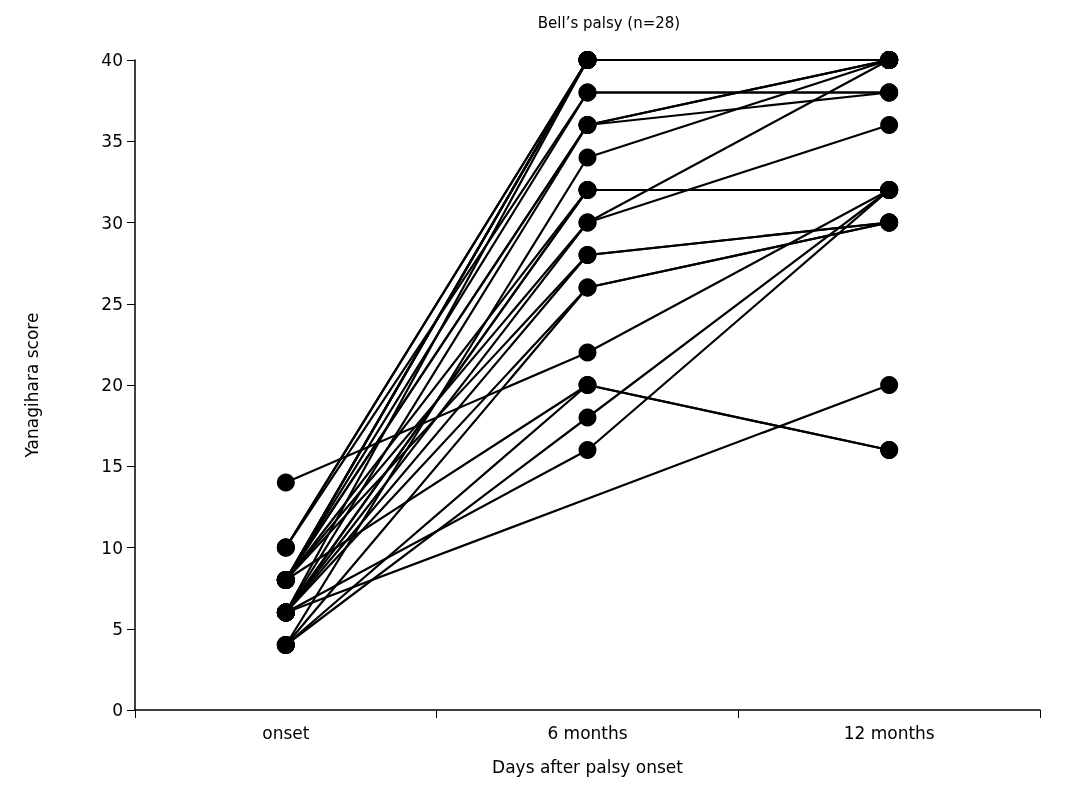 This screenshot has width=1071, height=787. Describe the element at coordinates (889, 732) in the screenshot. I see `x-tick-label: 12 months` at that location.